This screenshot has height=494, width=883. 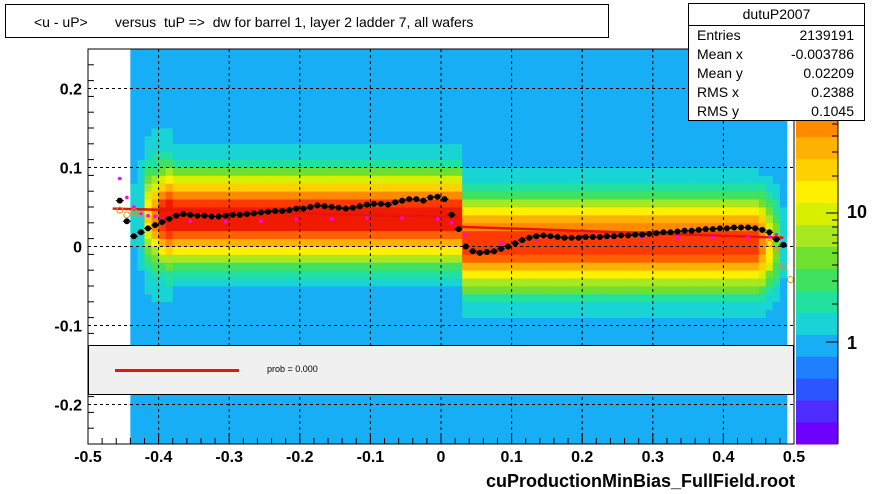 What do you see at coordinates (817, 389) in the screenshot?
I see `palette-swatch` at bounding box center [817, 389].